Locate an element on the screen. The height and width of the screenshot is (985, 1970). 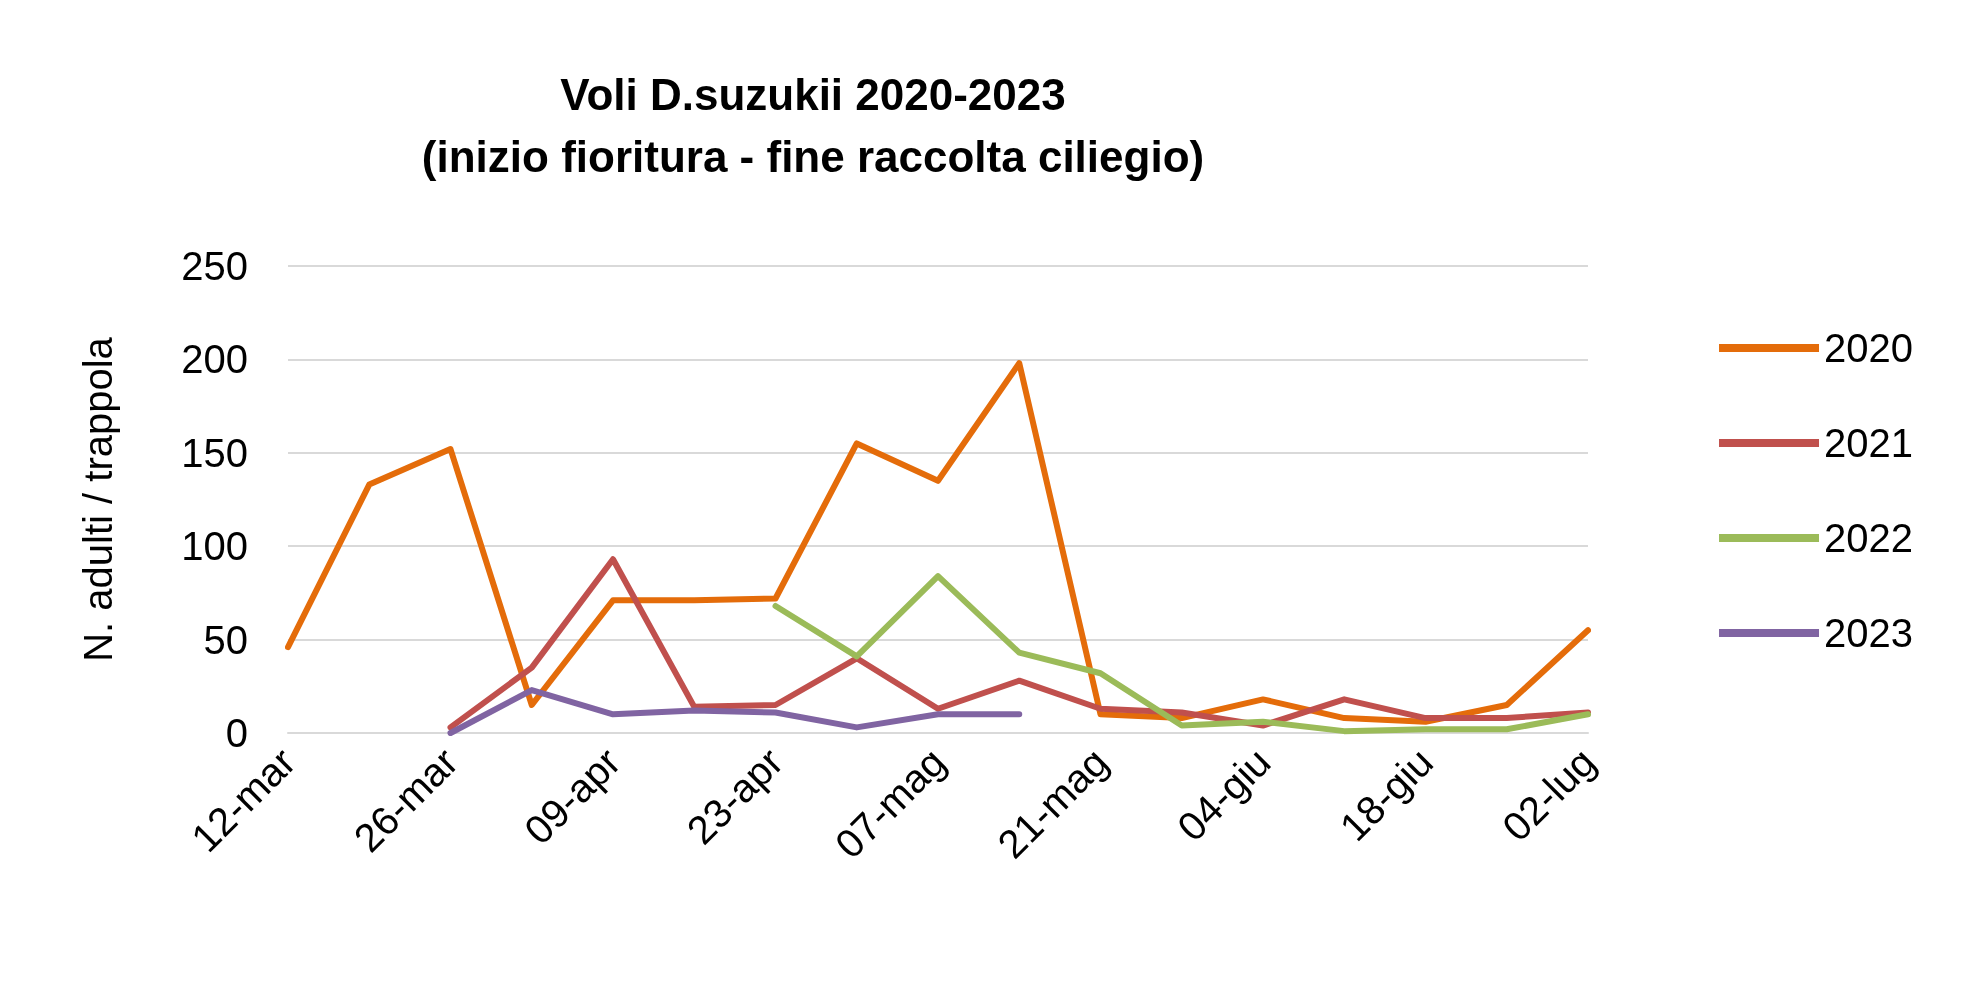
legend-label: 2020 is located at coordinates (1868, 348).